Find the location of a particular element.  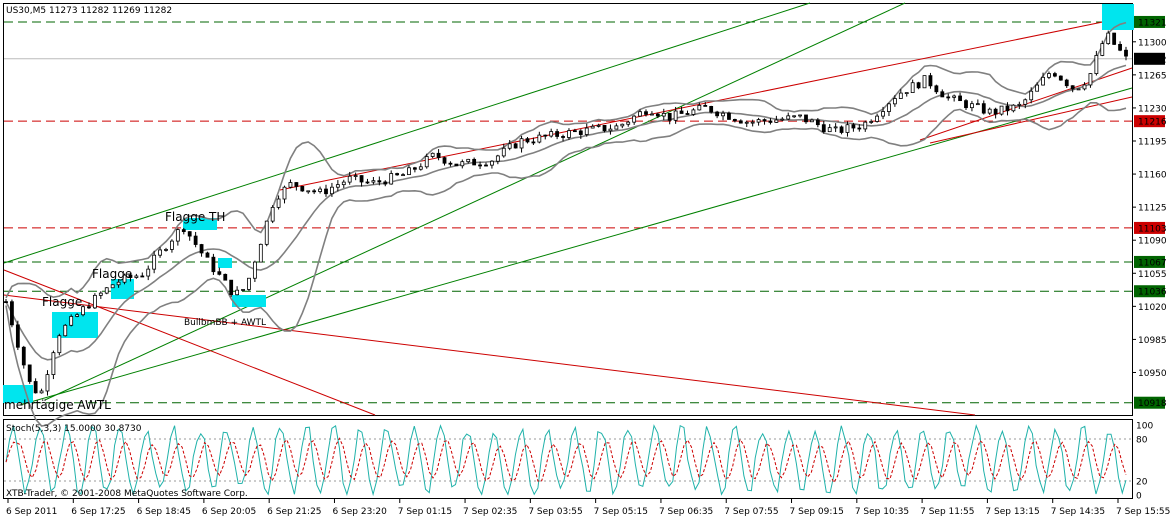

stoch-main-line is located at coordinates (566, 460).